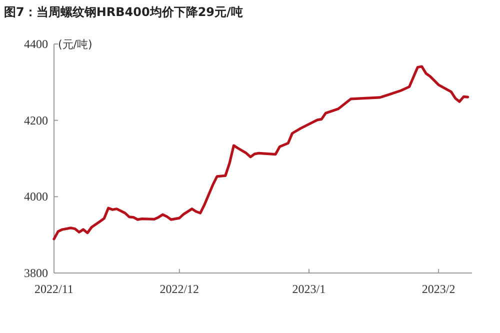  What do you see at coordinates (439, 289) in the screenshot?
I see `x-tick-label: 2023/2` at bounding box center [439, 289].